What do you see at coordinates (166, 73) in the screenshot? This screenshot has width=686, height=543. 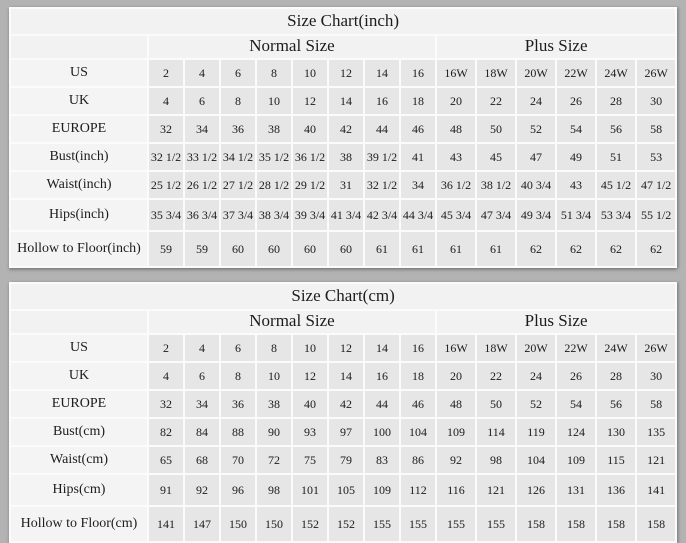 I see `cell-value: 2` at bounding box center [166, 73].